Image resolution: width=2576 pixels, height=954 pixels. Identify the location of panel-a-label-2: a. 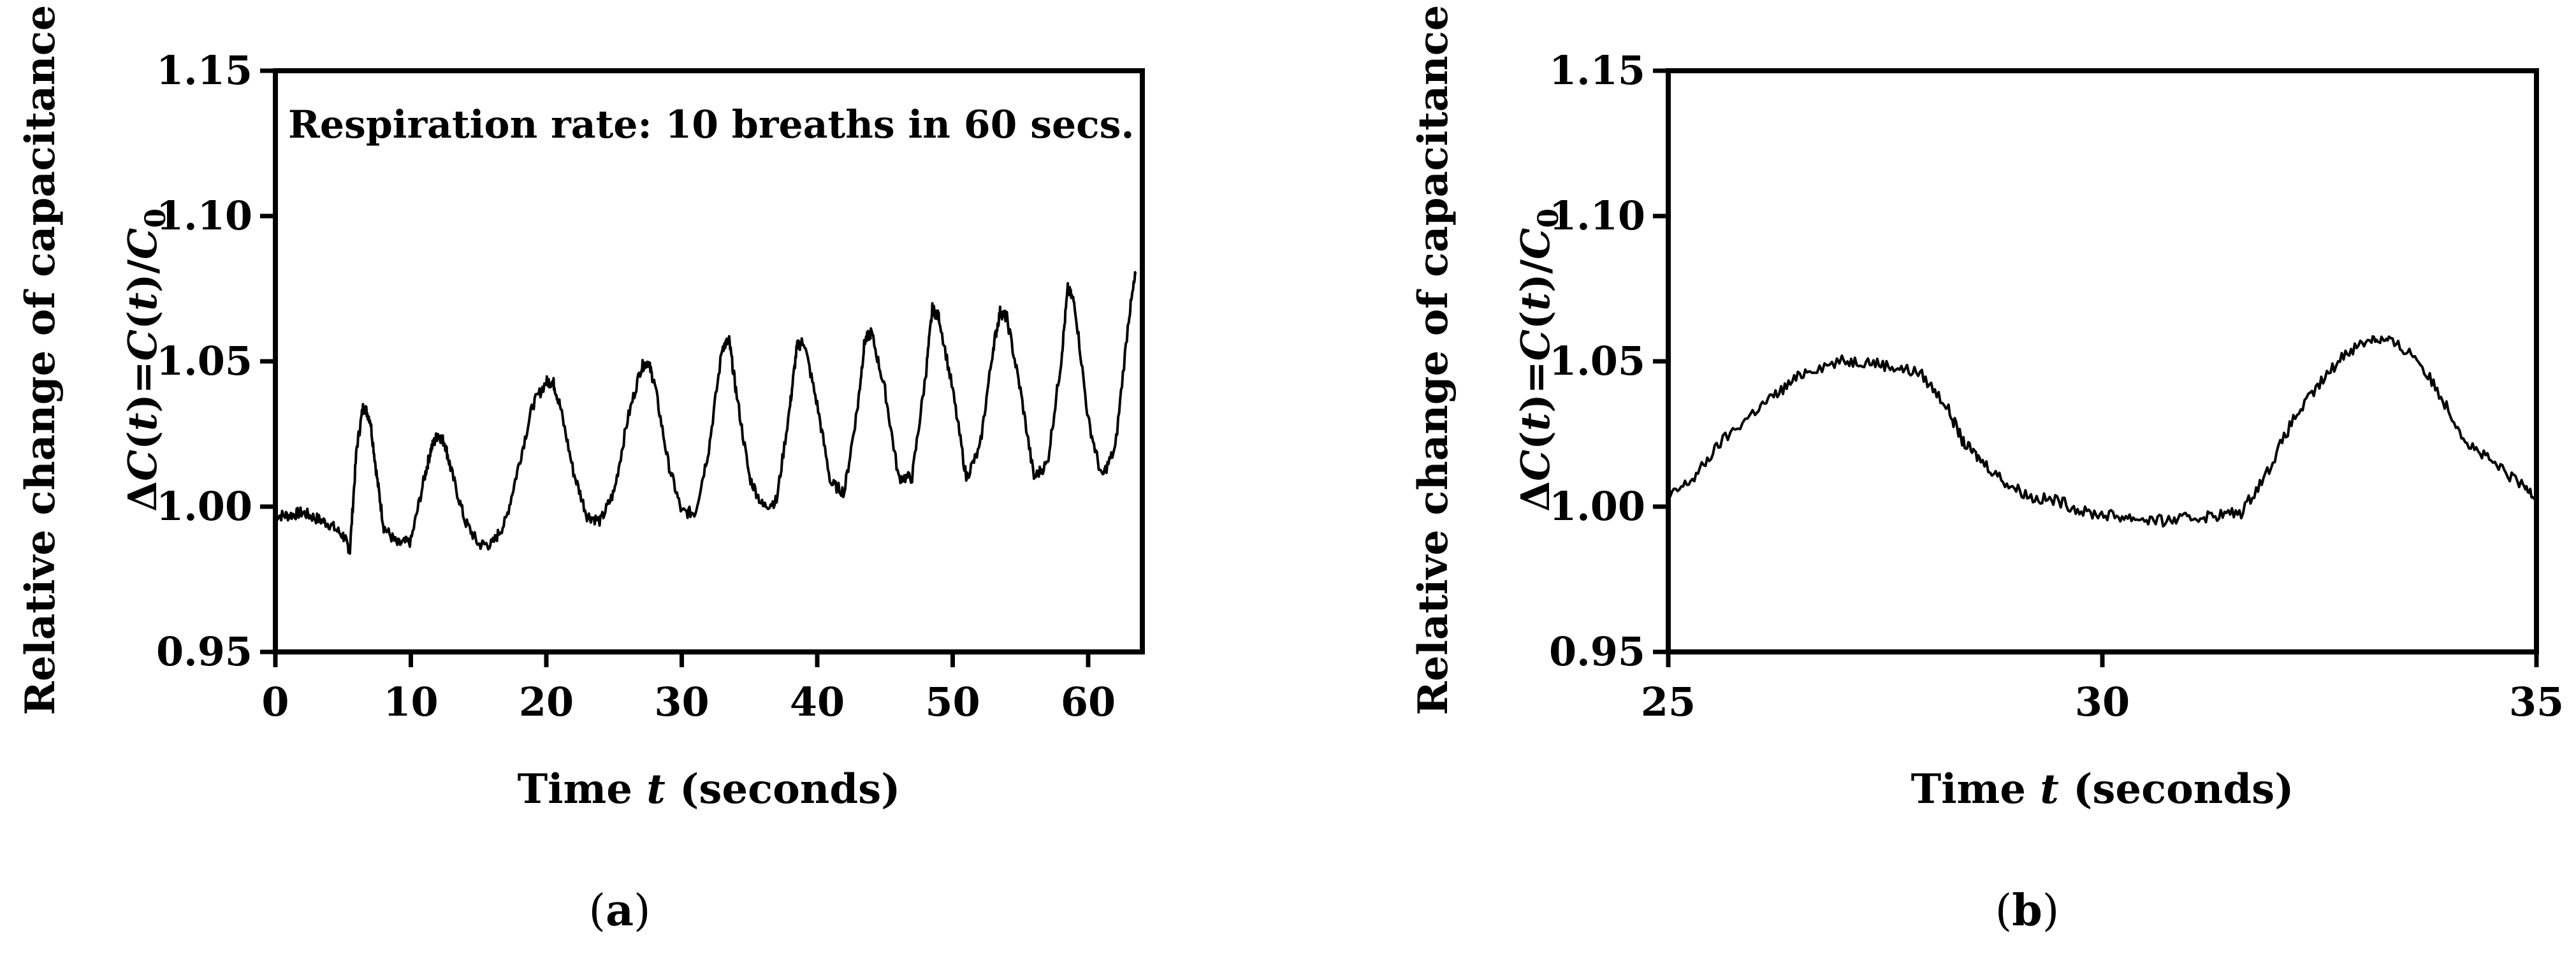
(620, 910).